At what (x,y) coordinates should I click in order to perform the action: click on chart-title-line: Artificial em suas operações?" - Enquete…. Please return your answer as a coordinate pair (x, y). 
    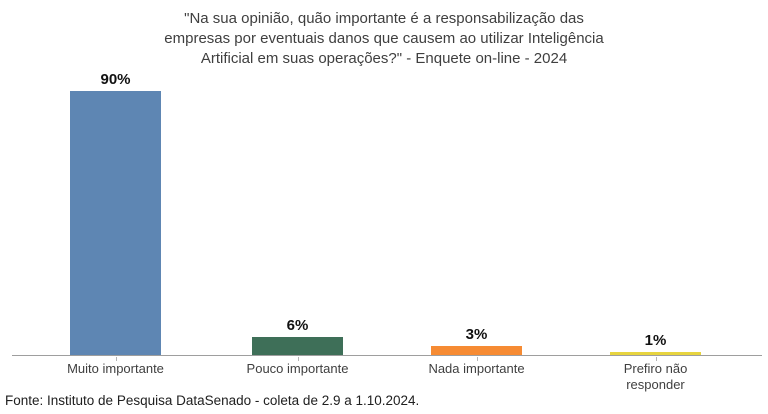
    Looking at the image, I should click on (384, 58).